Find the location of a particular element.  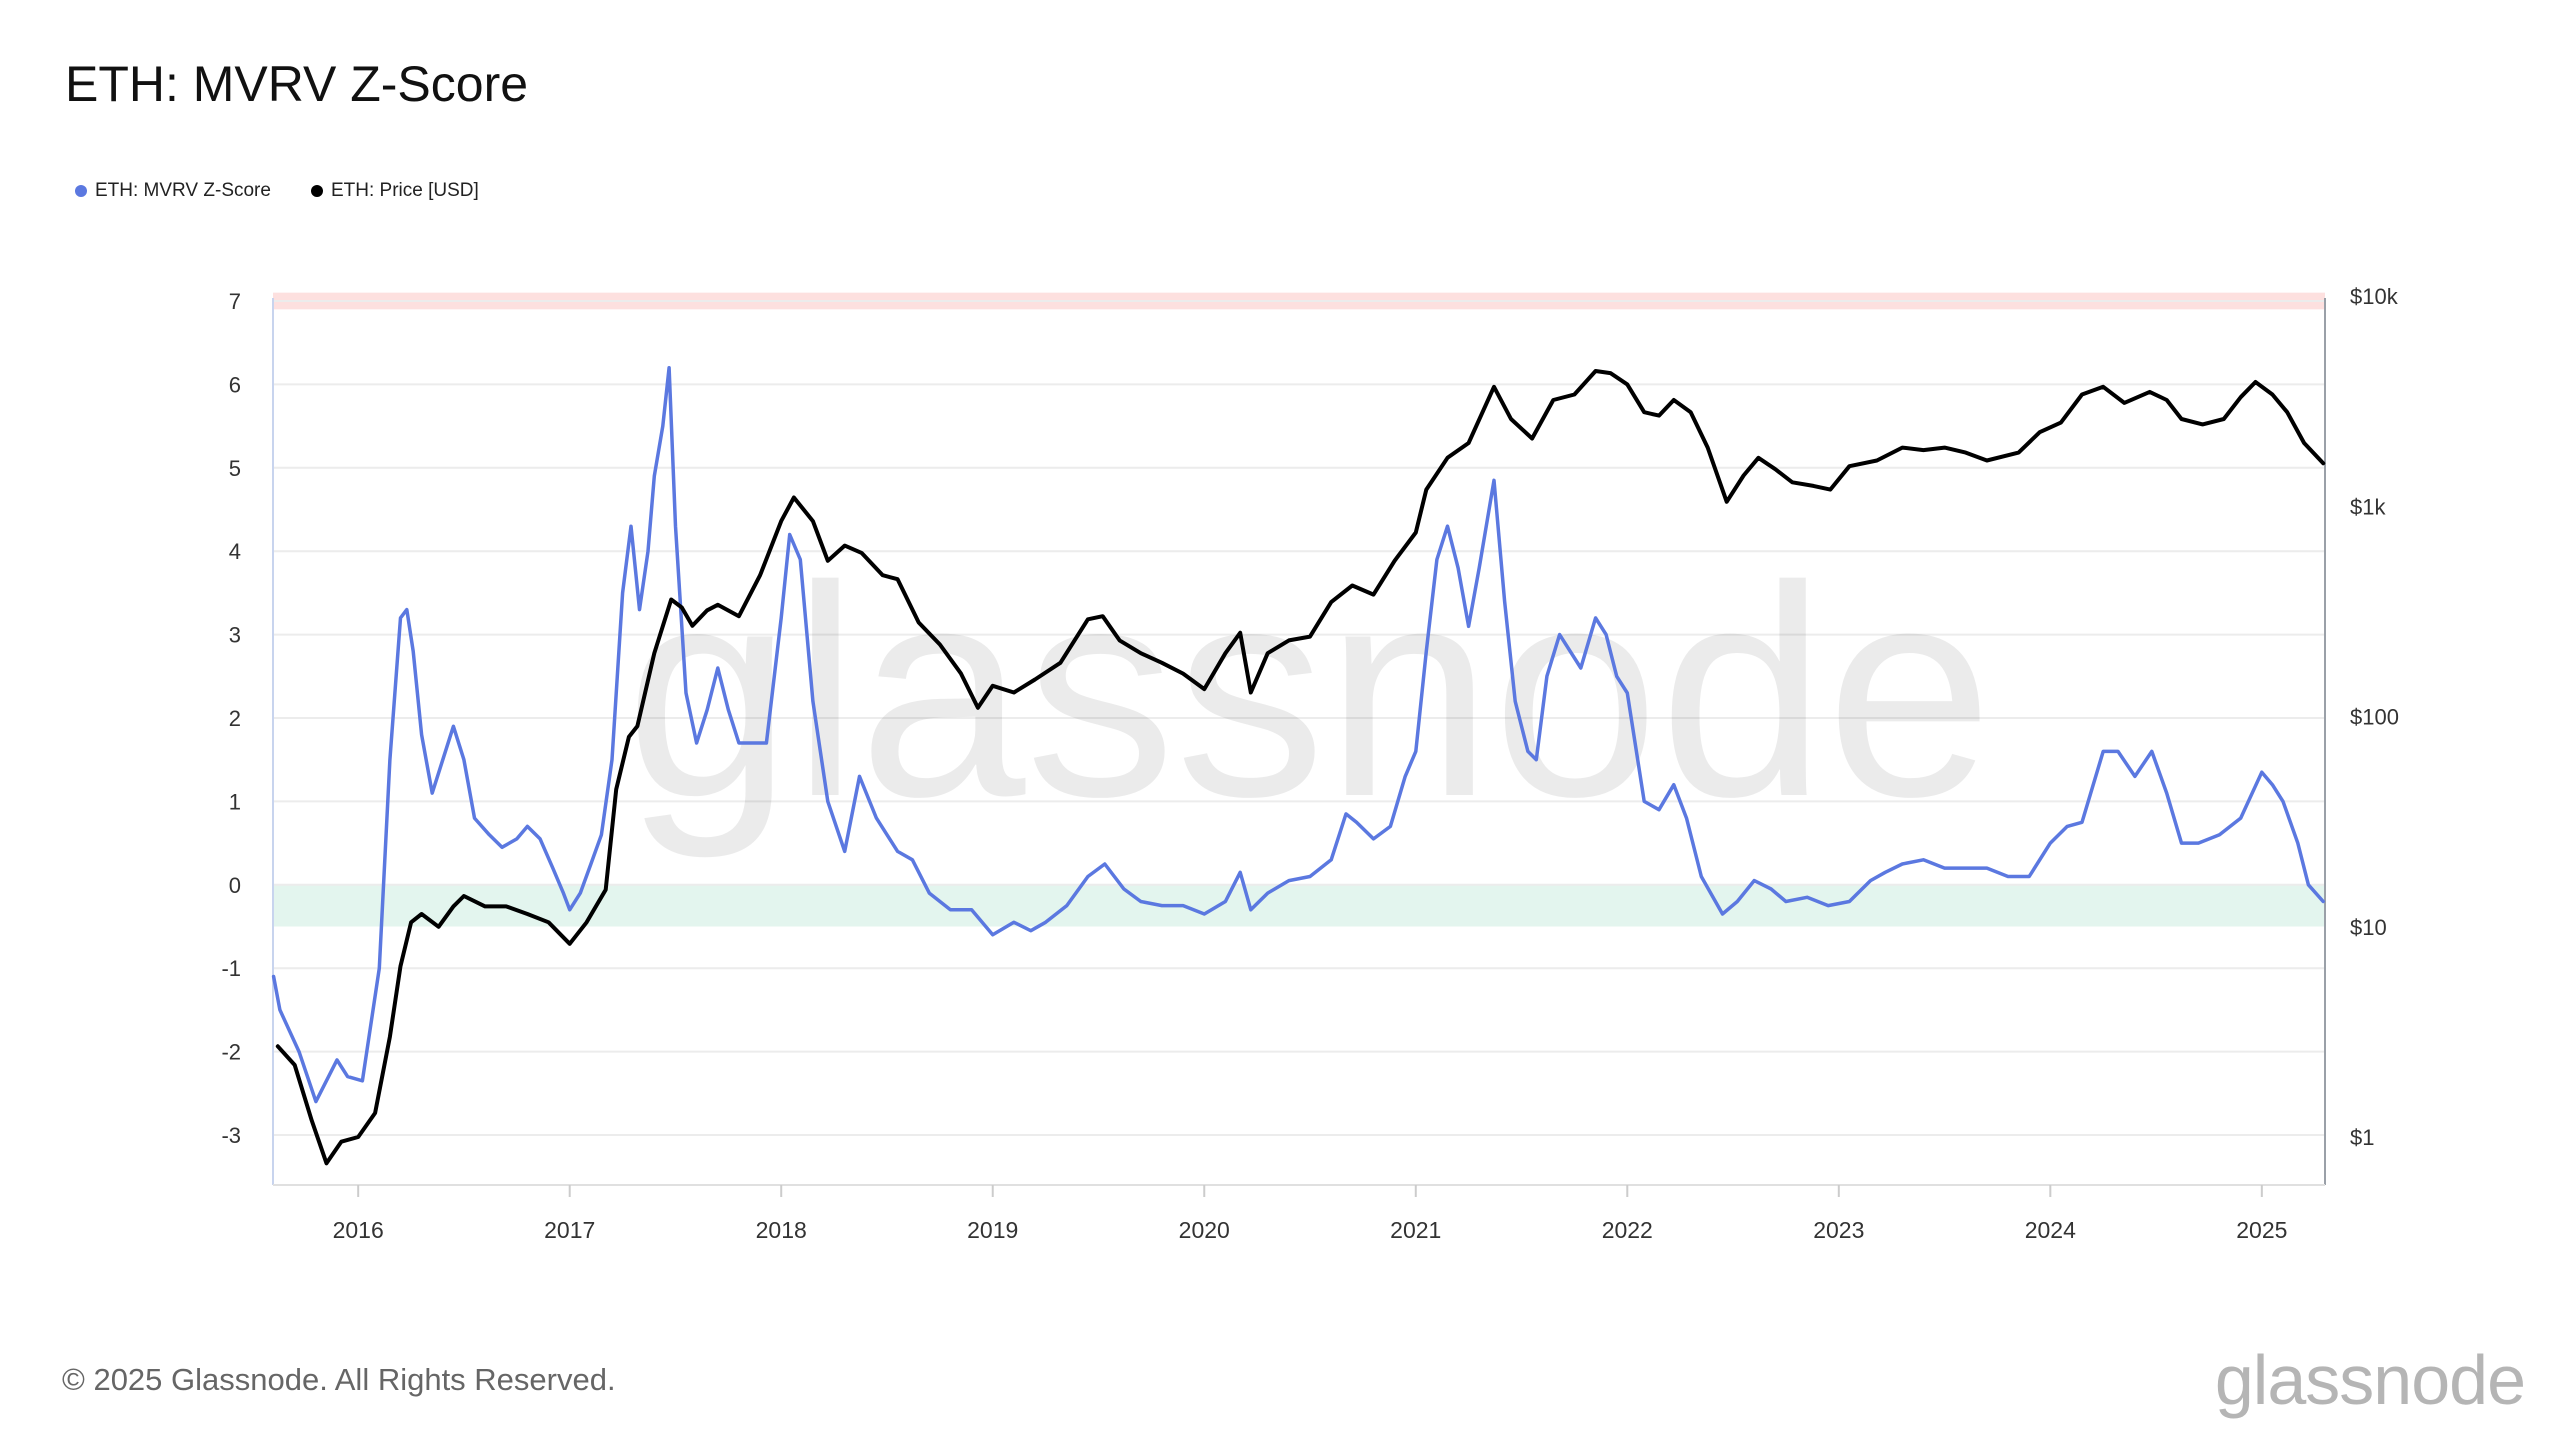

x-tick-label: 2023 is located at coordinates (1838, 1230).